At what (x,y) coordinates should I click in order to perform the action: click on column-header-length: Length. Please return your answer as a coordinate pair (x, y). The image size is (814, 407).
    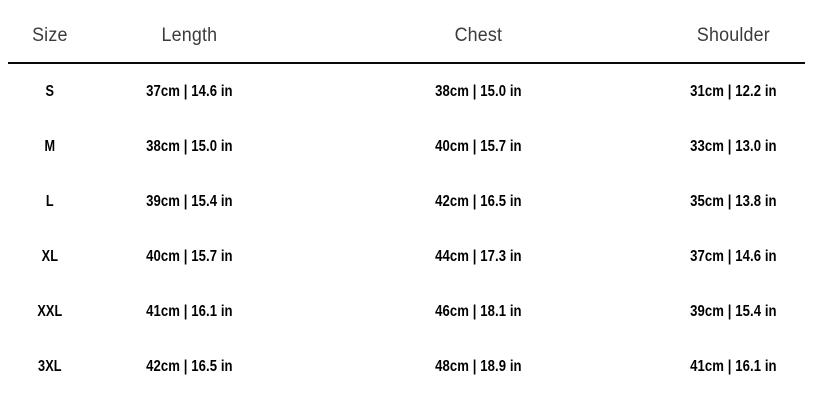
    Looking at the image, I should click on (189, 35).